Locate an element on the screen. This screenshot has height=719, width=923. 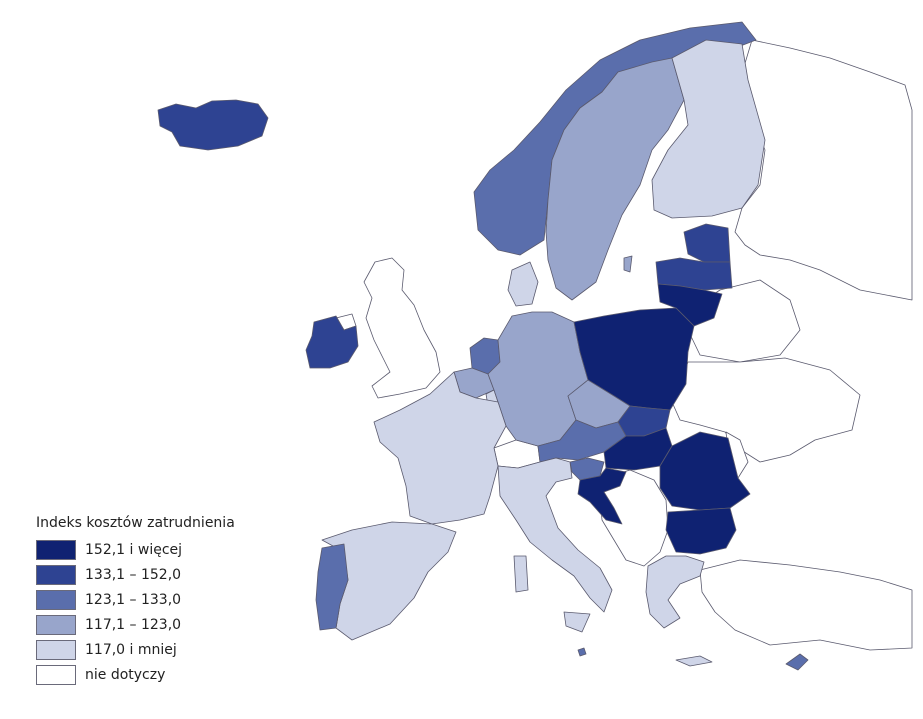
region-bulgaria is located at coordinates (701, 531).